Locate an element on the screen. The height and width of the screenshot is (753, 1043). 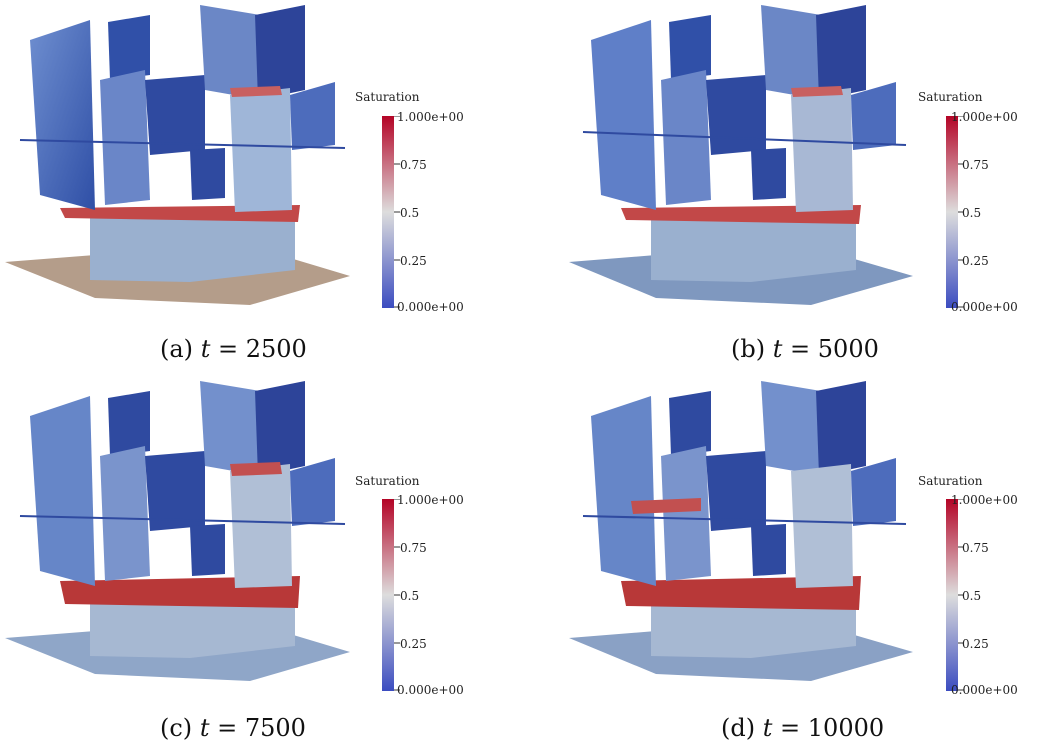
panel-caption: (c) t = 7500 is located at coordinates (233, 728).